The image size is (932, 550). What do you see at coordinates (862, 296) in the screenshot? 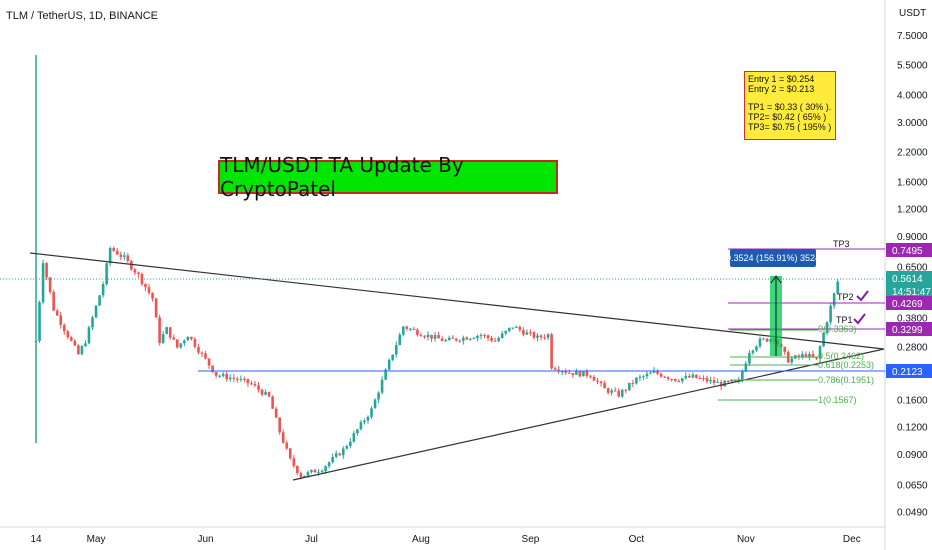
I see `tp2-check-icon` at bounding box center [862, 296].